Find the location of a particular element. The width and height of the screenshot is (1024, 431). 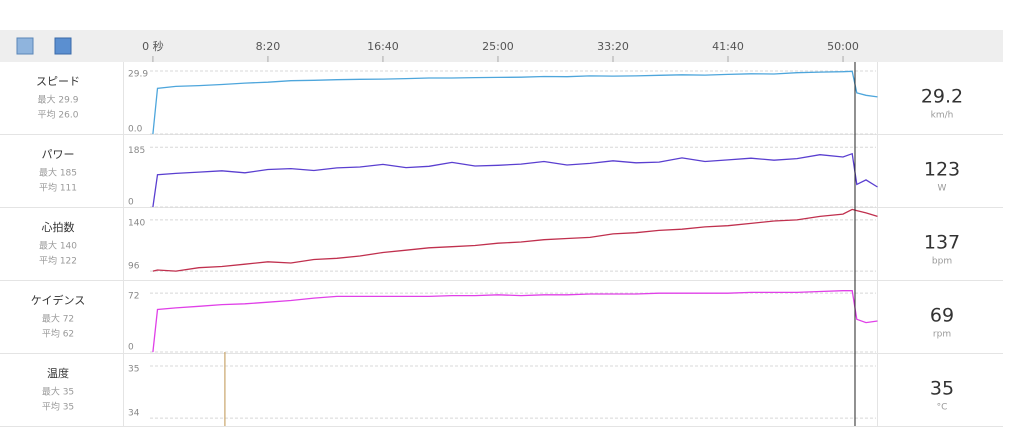

current-unit: bpm is located at coordinates (942, 262).